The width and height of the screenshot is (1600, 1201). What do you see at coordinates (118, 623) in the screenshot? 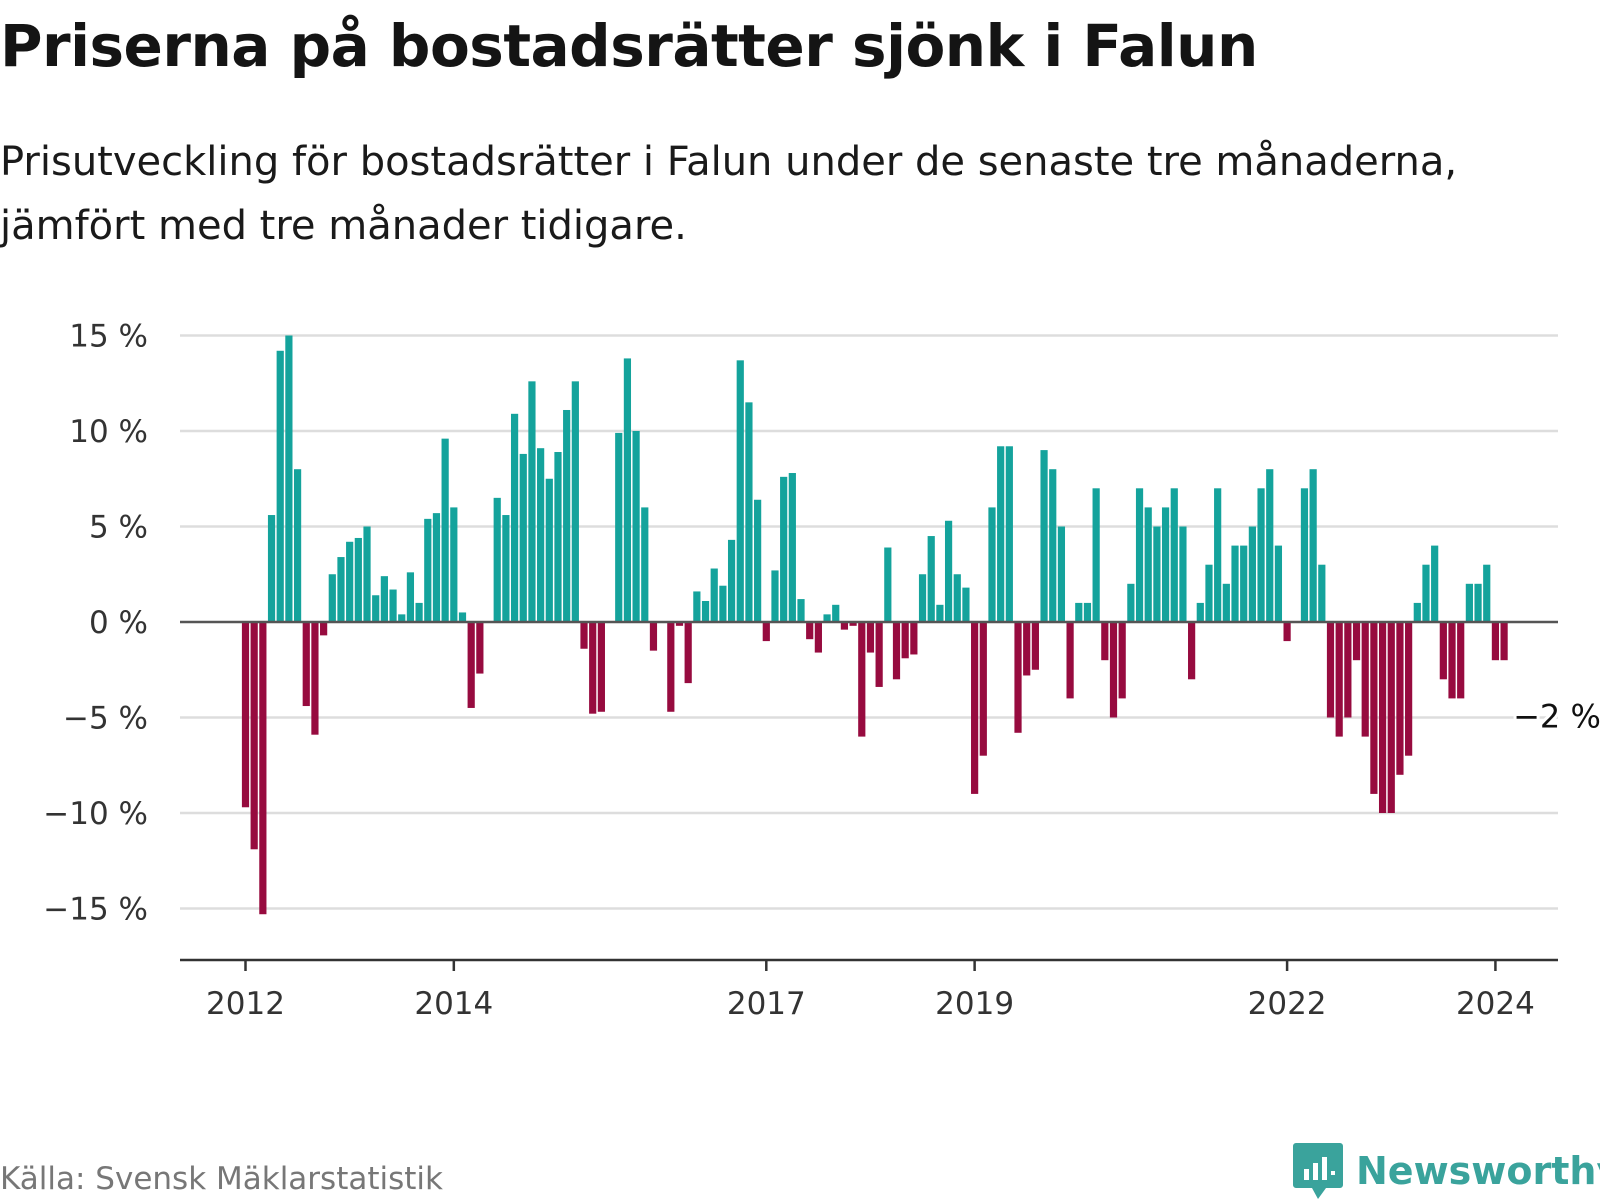
I see `y-tick-label: 0 %` at bounding box center [118, 623].